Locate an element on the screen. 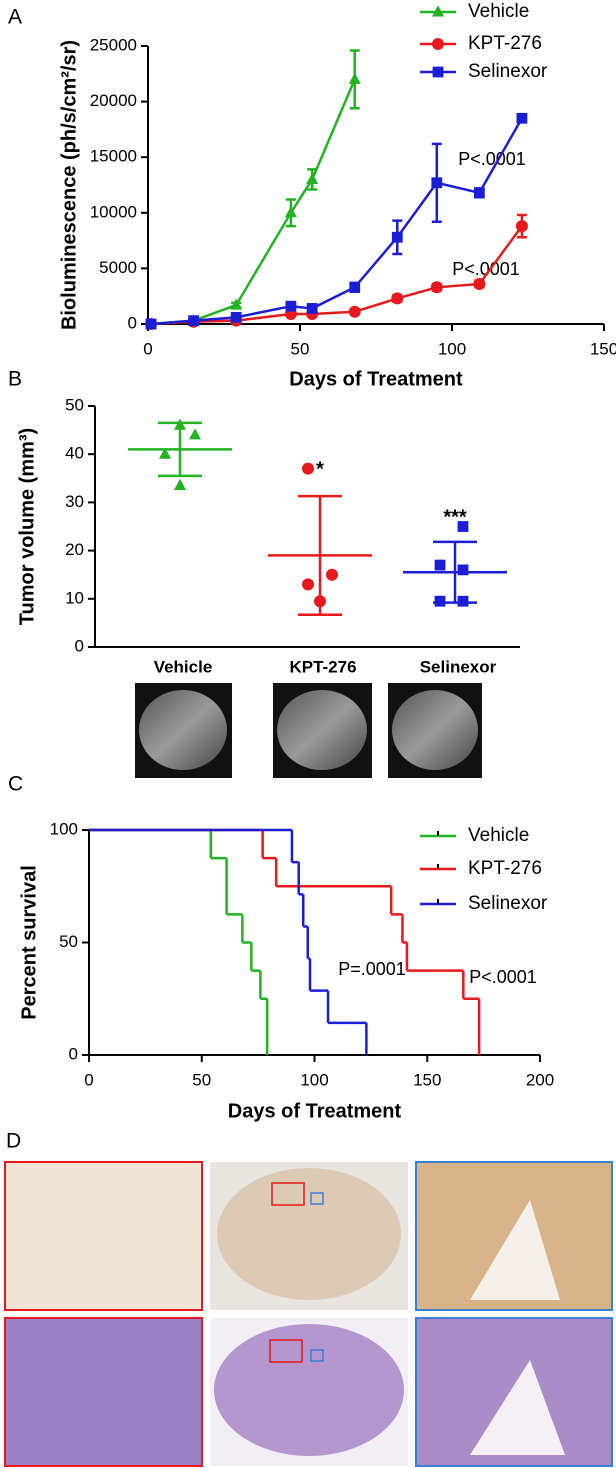  y-tick-label: 100 is located at coordinates (64, 828).